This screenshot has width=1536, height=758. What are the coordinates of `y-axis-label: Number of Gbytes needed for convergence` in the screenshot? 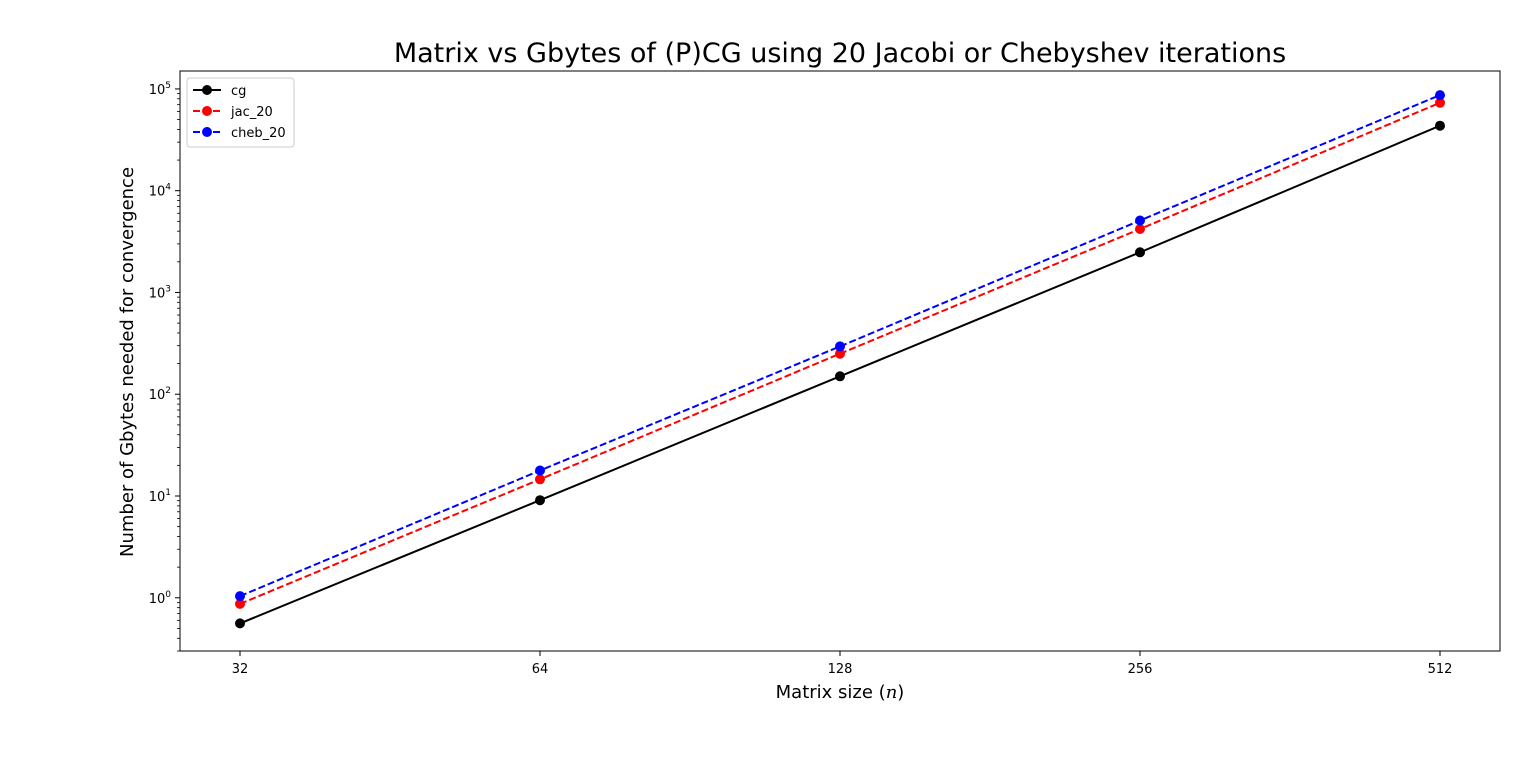 It's located at (127, 362).